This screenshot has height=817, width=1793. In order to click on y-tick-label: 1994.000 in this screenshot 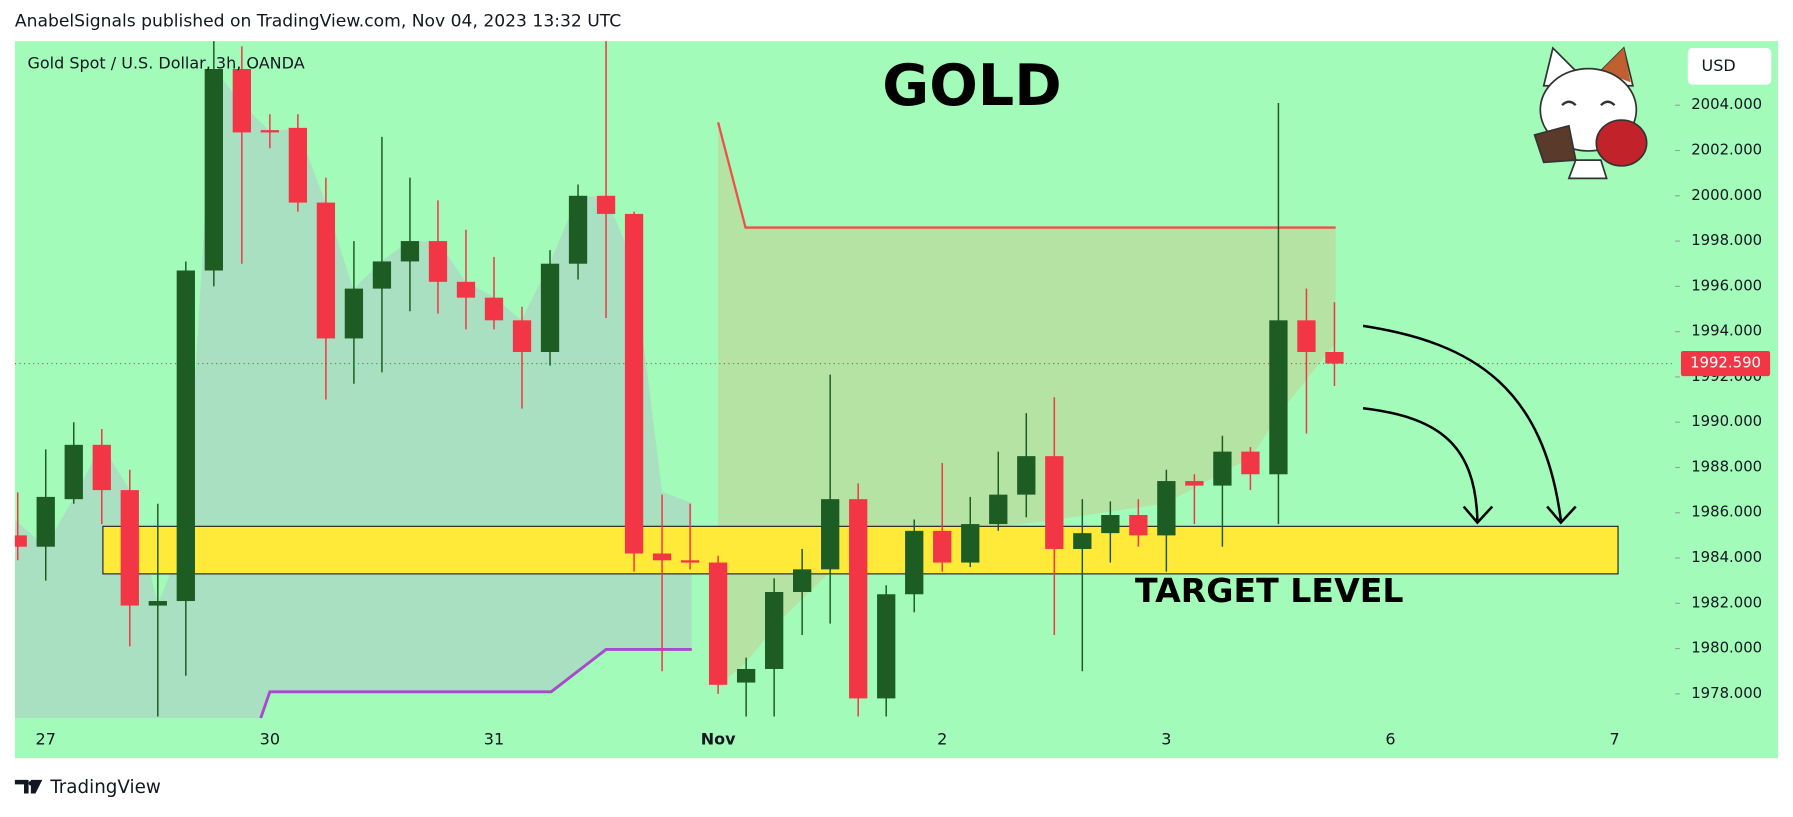, I will do `click(1726, 331)`.